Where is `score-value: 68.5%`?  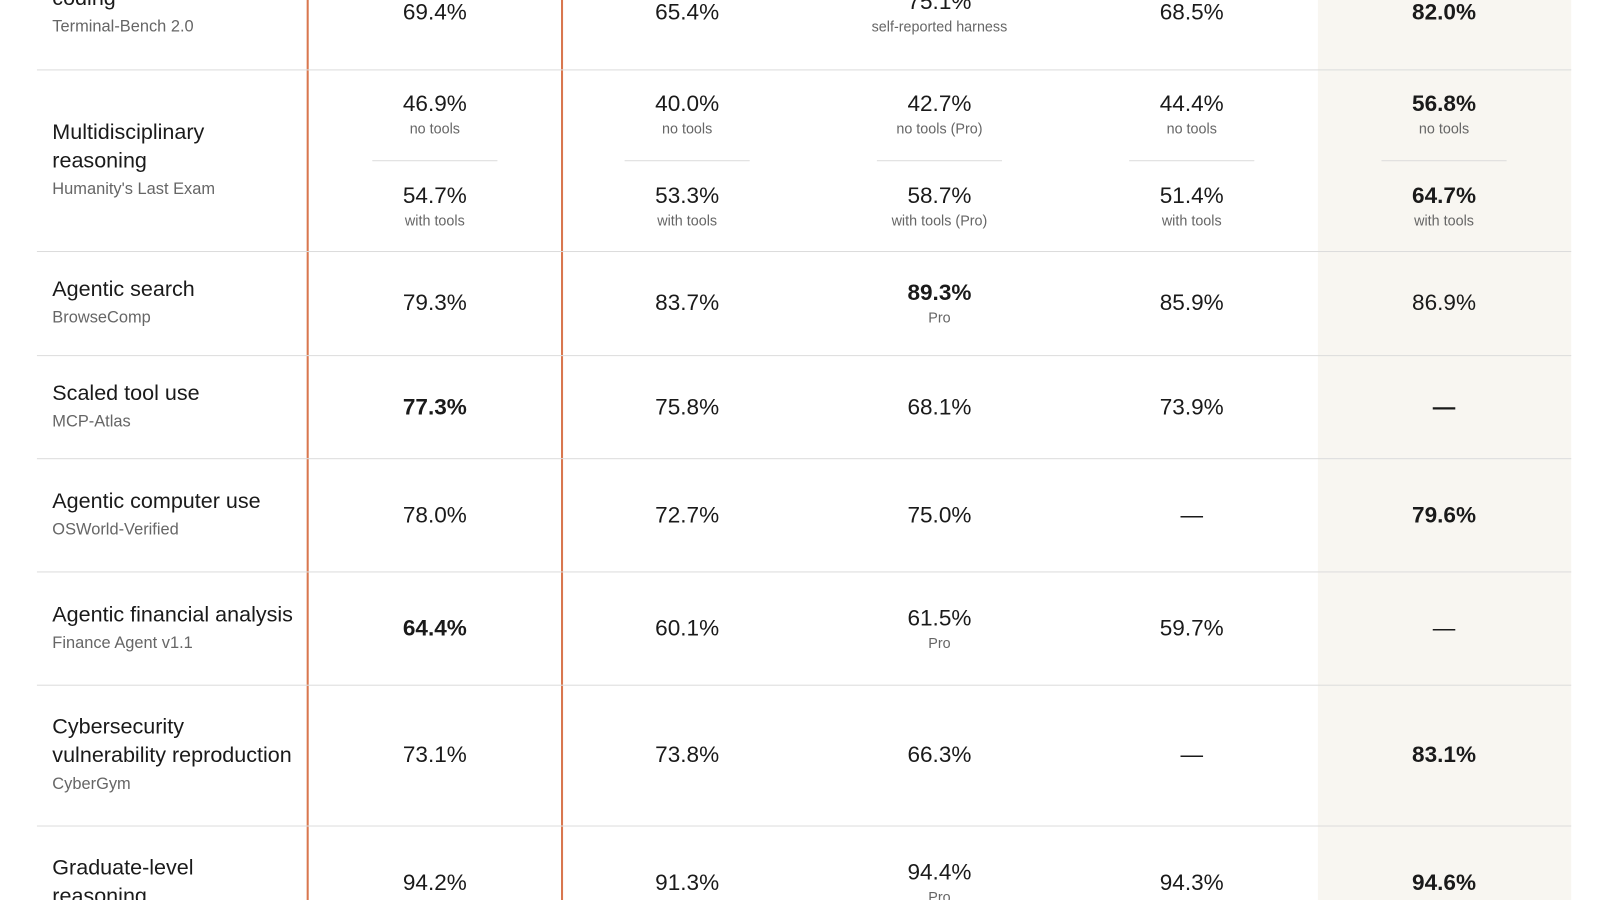 score-value: 68.5% is located at coordinates (1191, 12).